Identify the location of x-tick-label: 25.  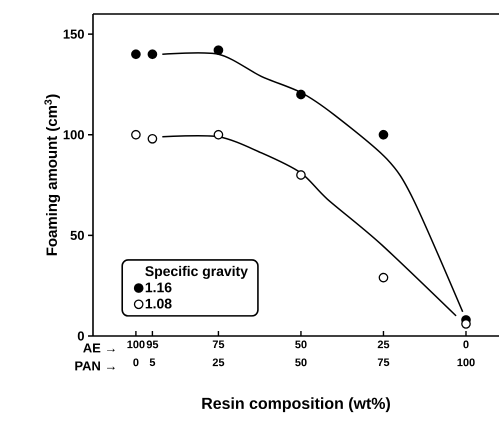
(384, 344).